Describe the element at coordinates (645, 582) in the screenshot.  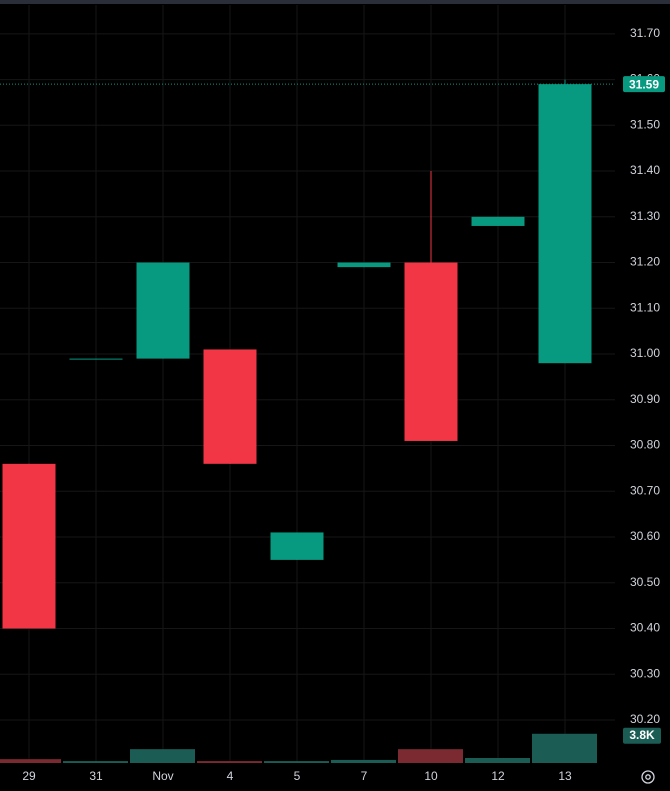
I see `y-tick-label: 30.50` at that location.